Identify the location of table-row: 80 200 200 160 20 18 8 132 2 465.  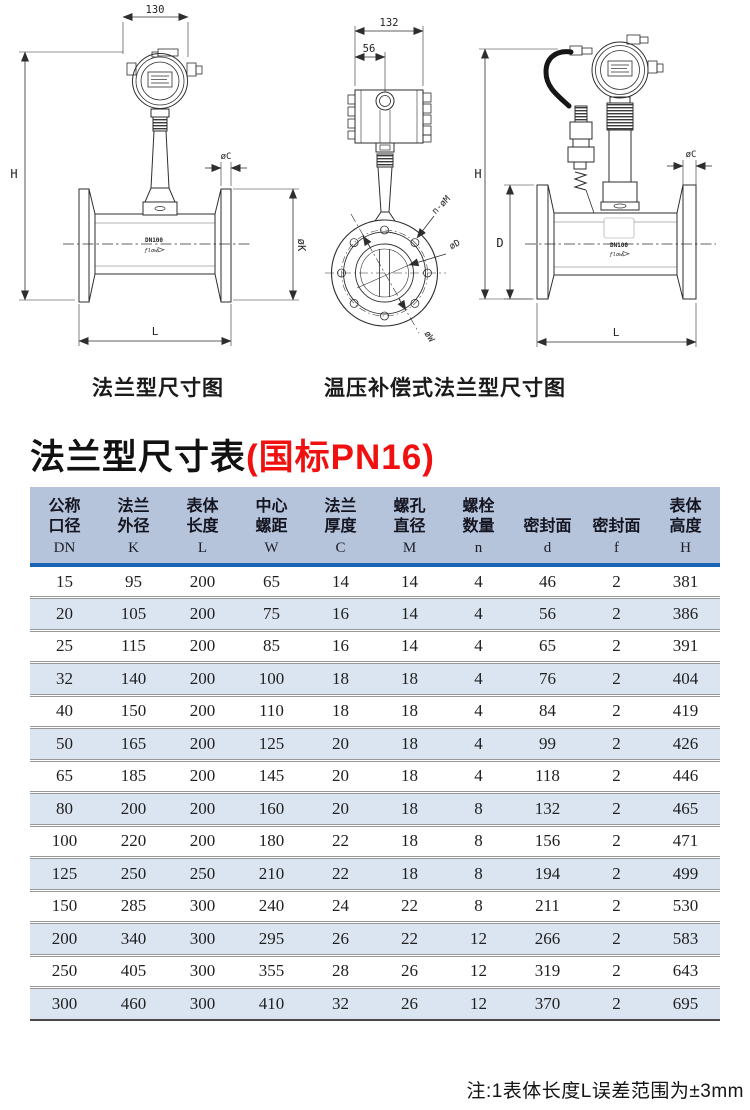
(375, 809).